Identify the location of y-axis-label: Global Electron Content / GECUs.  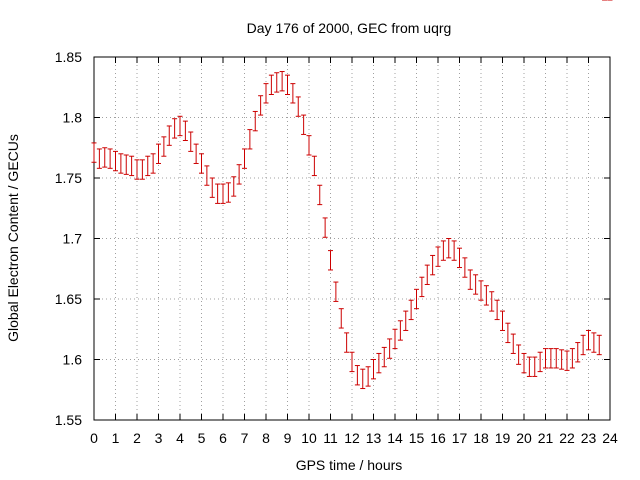
(13, 238).